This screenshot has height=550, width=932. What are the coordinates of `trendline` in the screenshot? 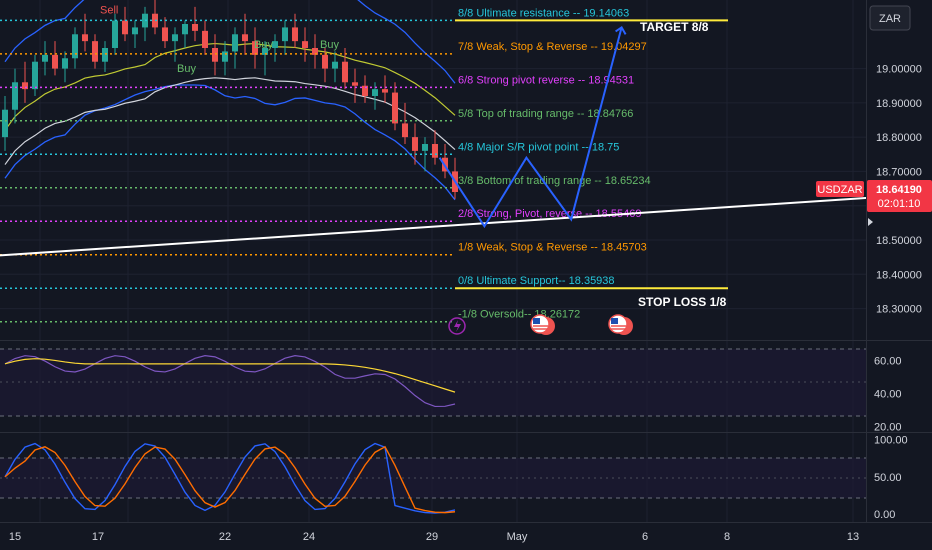 It's located at (465, 224).